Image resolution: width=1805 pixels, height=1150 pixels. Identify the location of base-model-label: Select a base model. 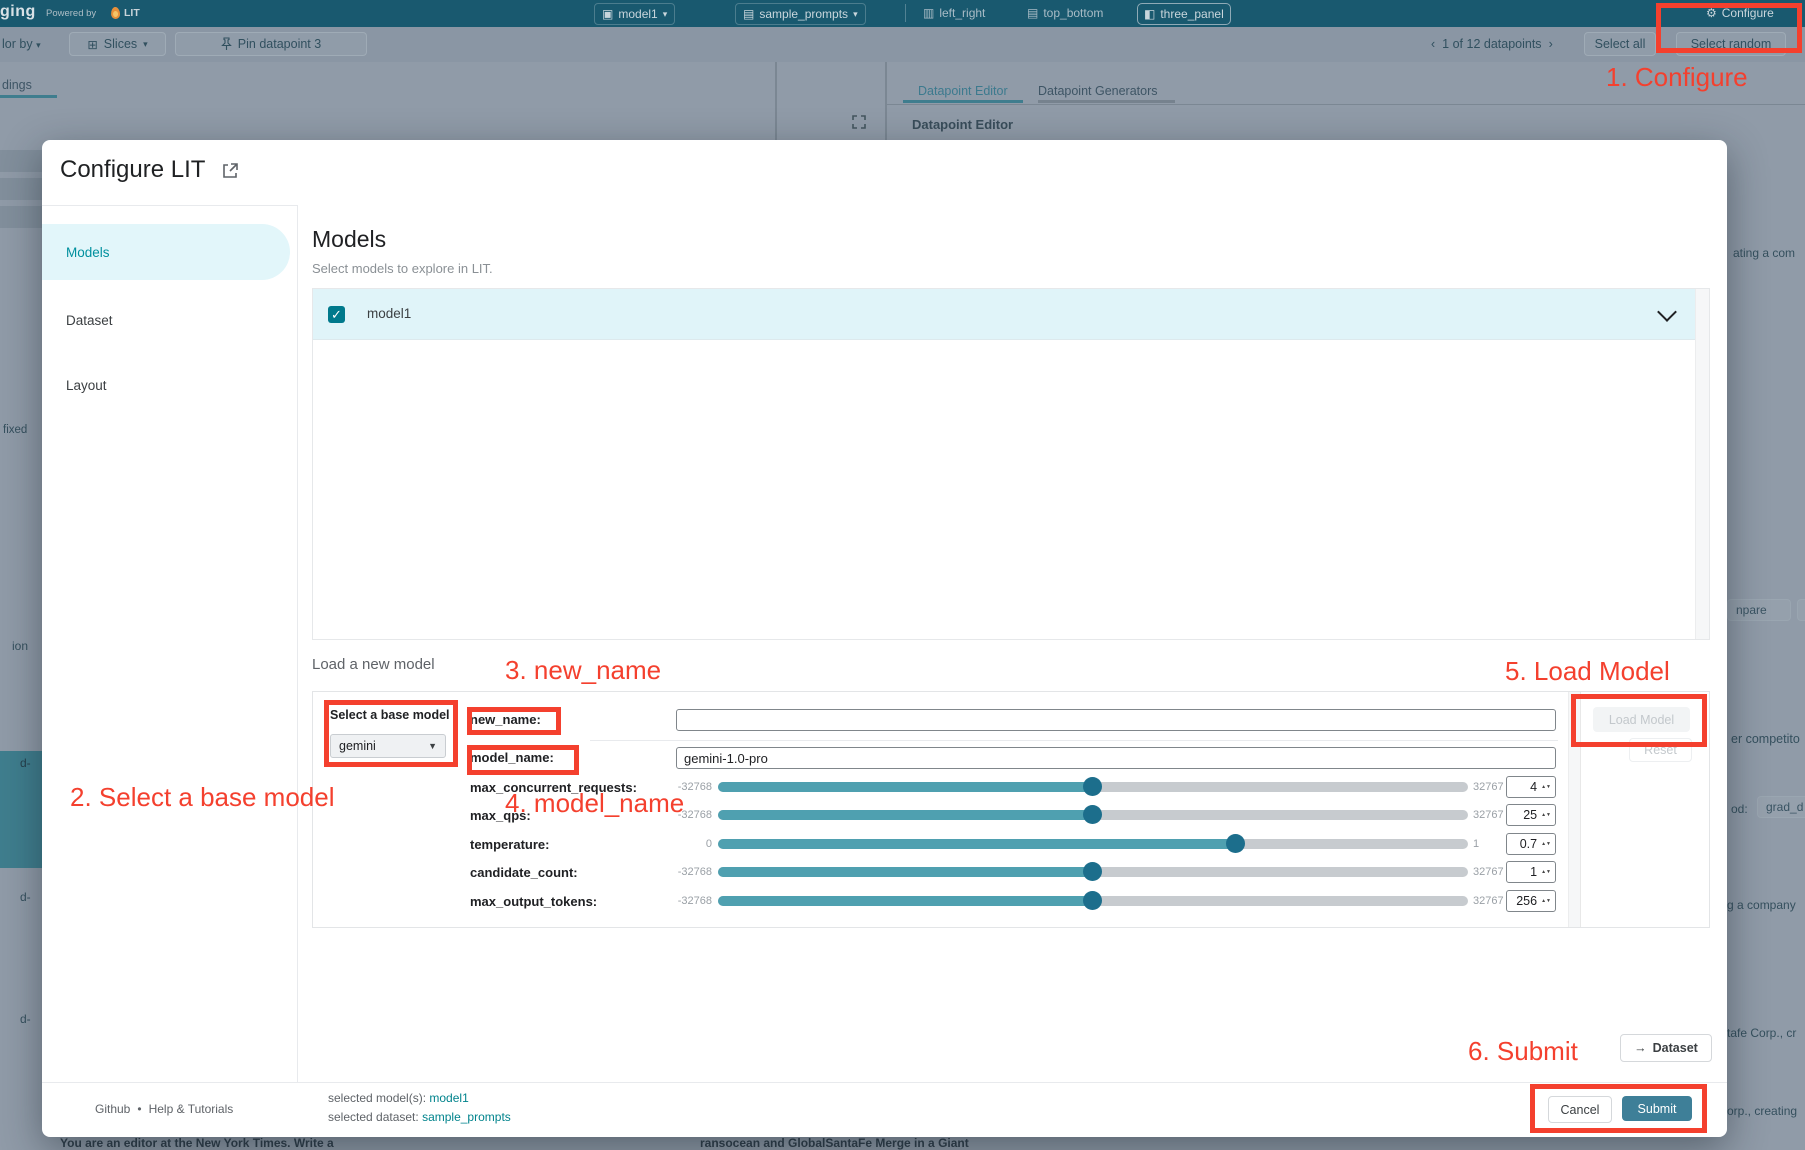
(390, 715).